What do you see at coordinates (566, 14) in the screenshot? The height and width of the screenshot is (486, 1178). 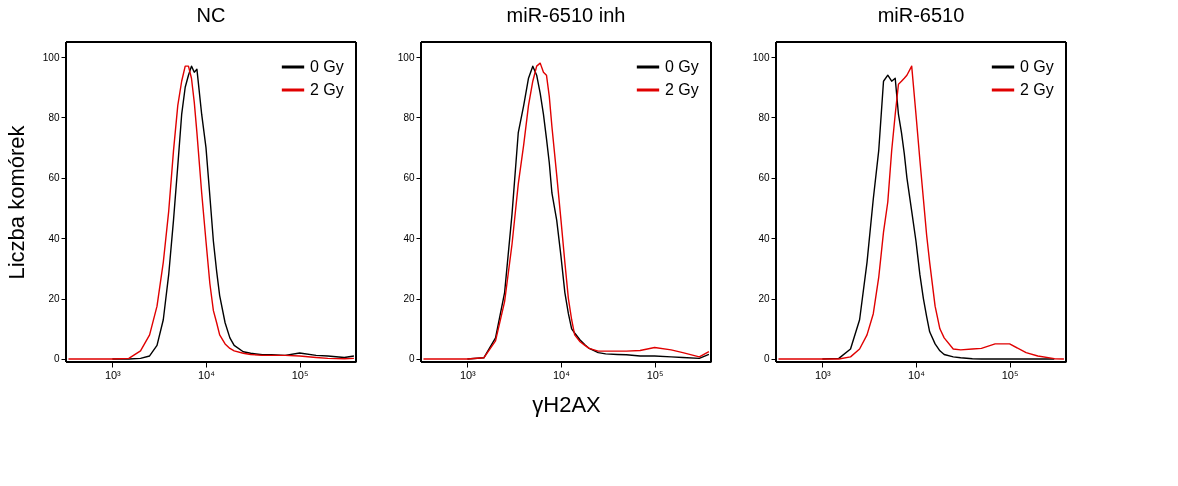 I see `chart-title: miR-6510 inh` at bounding box center [566, 14].